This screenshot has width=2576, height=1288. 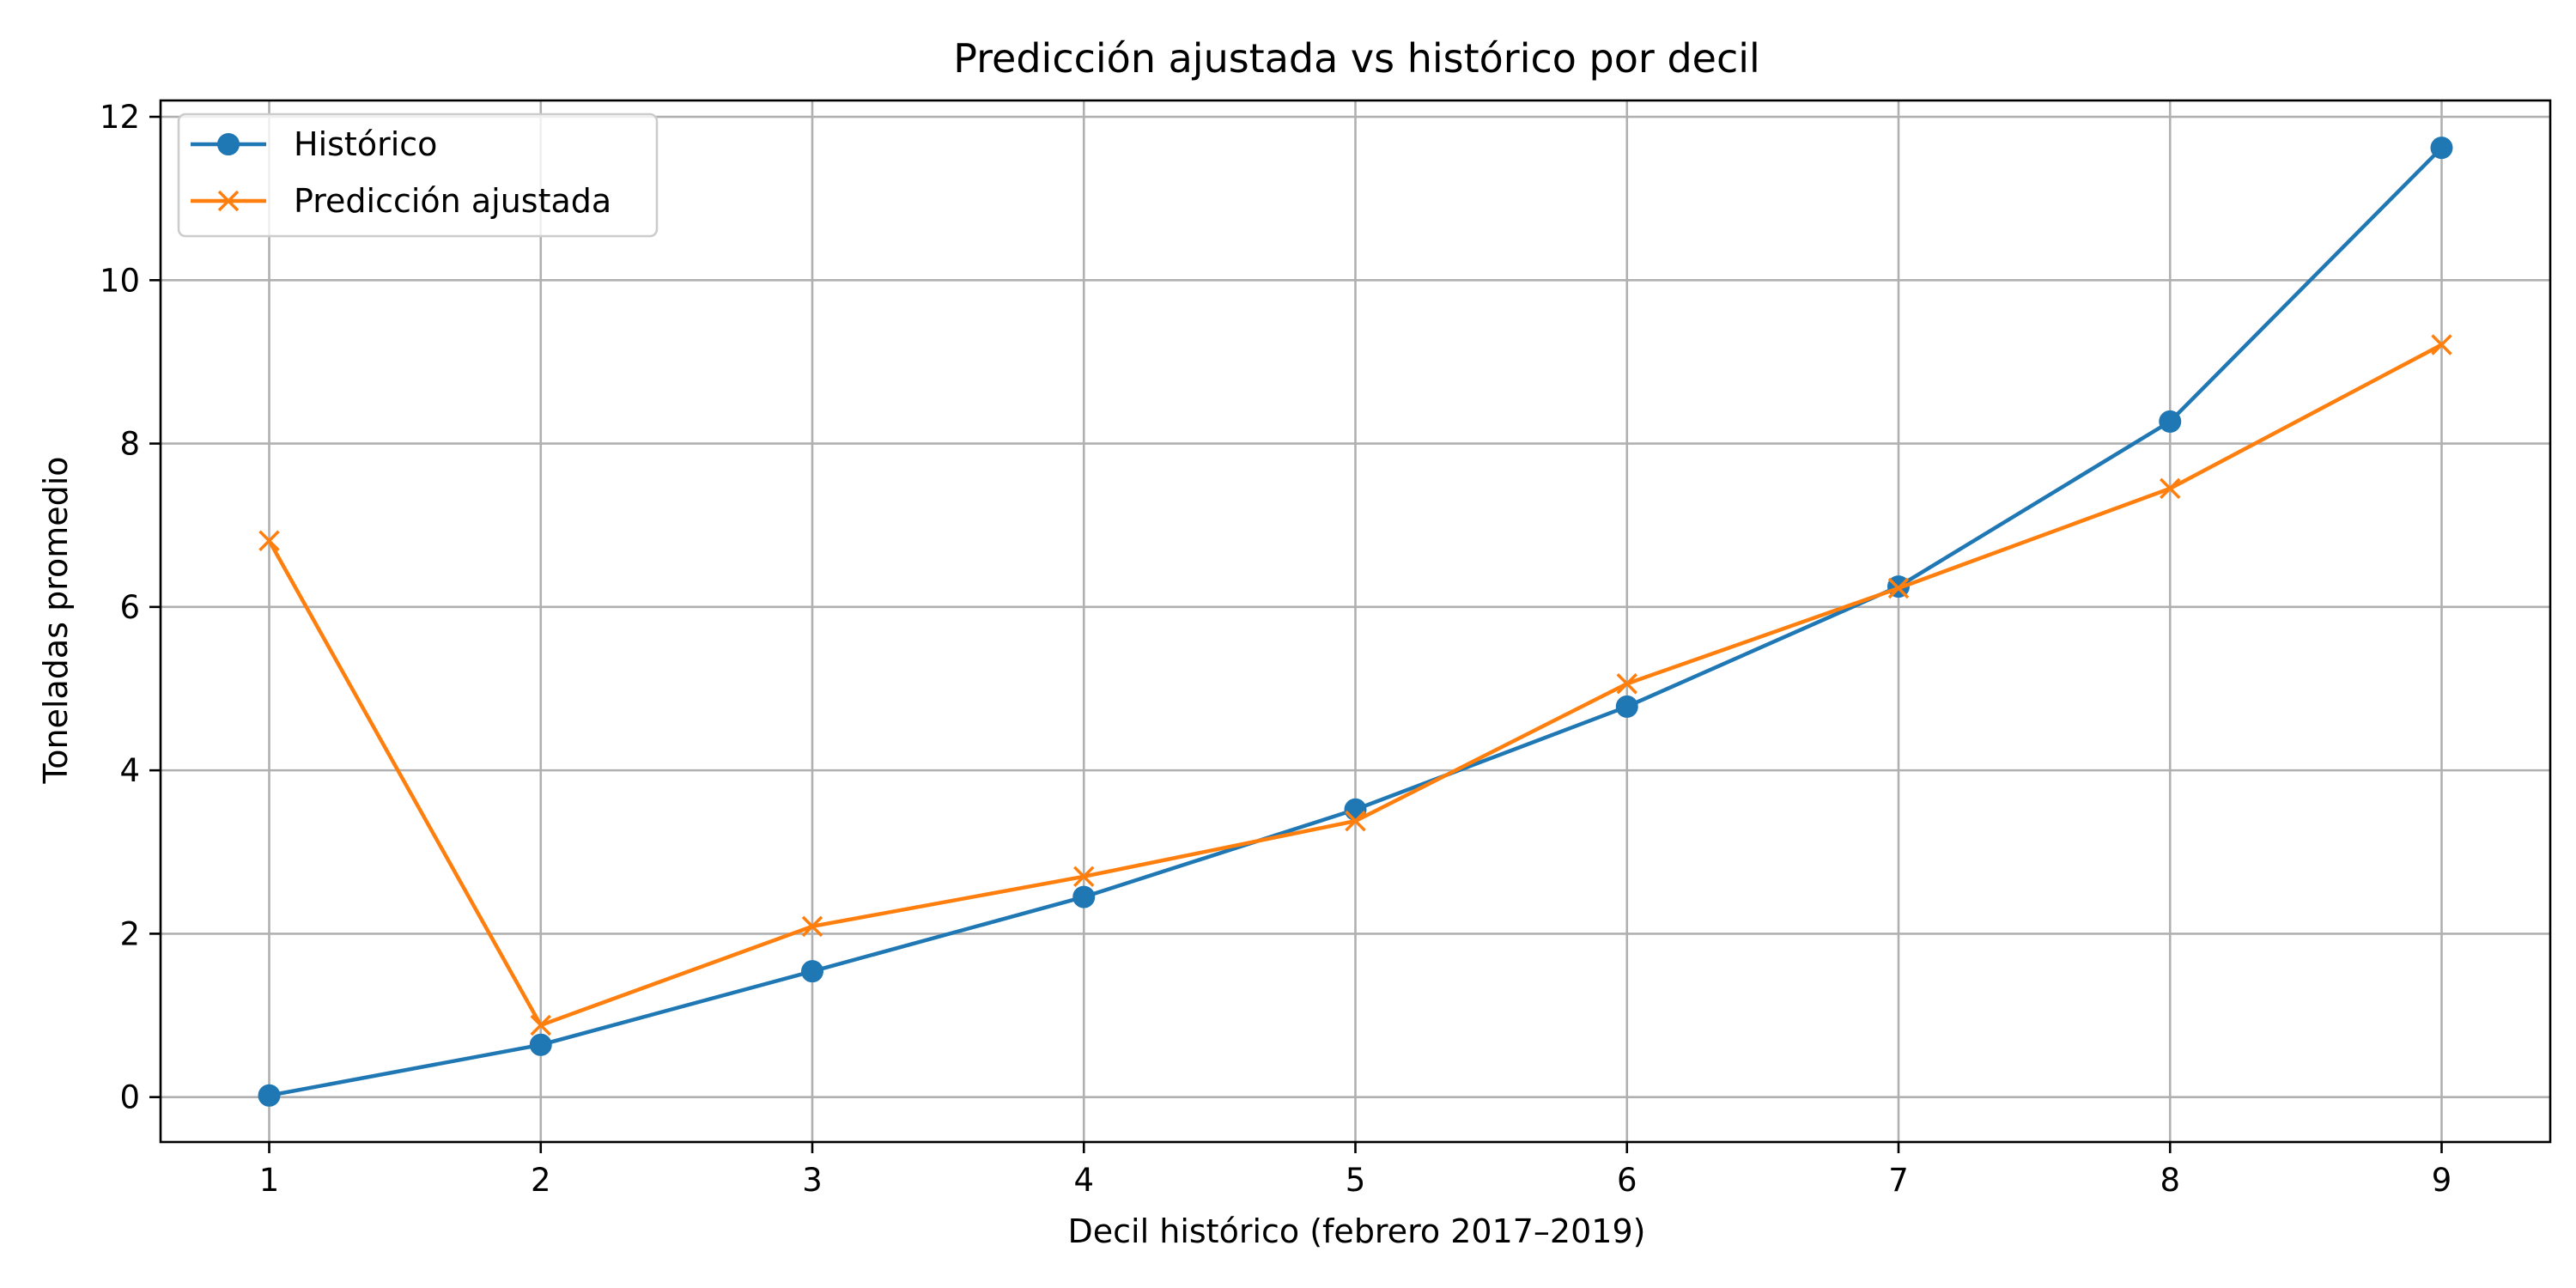 I want to click on legend-box, so click(x=418, y=175).